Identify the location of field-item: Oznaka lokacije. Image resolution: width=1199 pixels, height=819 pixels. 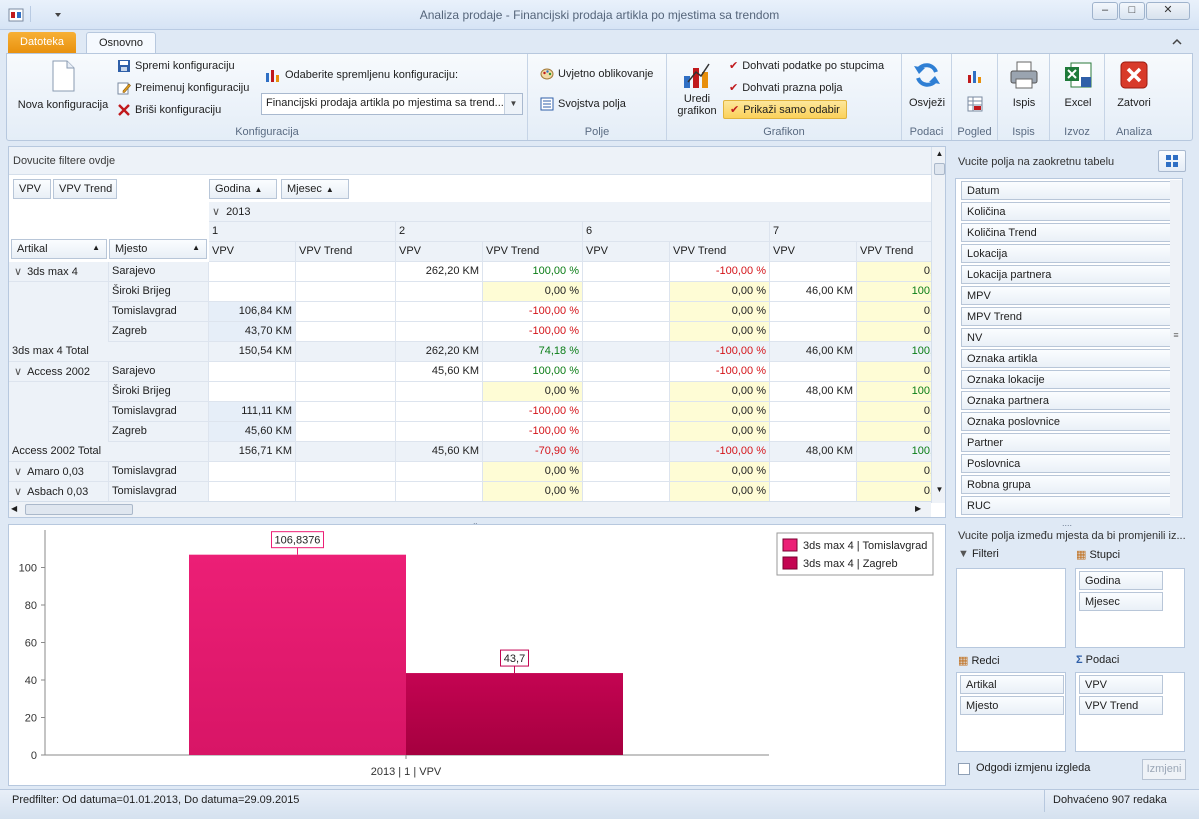
(1066, 379).